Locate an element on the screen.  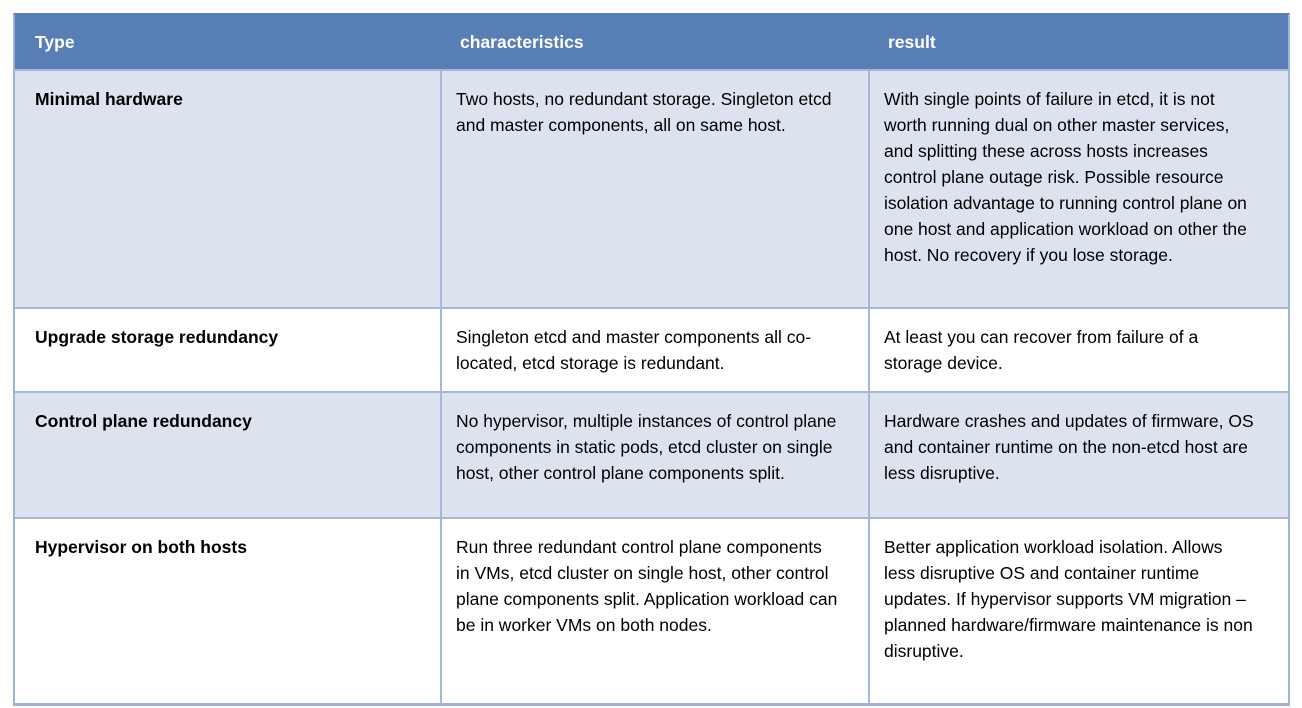
column-header-characteristics: characteristics is located at coordinates (522, 42).